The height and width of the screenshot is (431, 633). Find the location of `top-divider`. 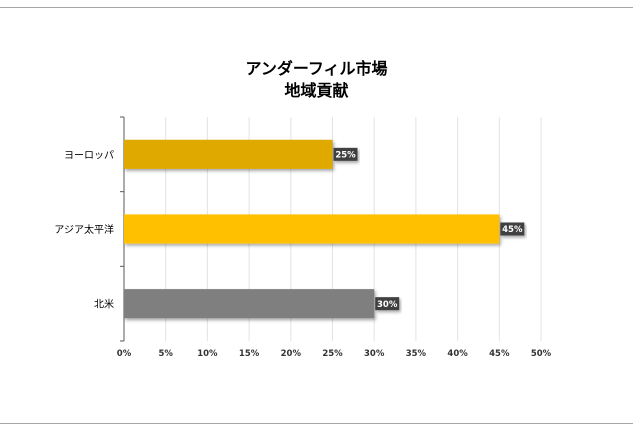

top-divider is located at coordinates (316, 7).